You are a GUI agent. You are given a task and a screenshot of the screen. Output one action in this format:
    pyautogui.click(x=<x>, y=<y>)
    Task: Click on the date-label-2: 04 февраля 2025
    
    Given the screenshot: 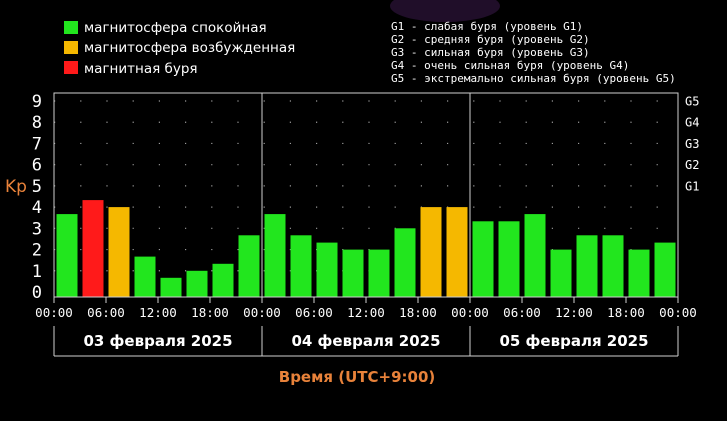 What is the action you would take?
    pyautogui.click(x=365, y=341)
    